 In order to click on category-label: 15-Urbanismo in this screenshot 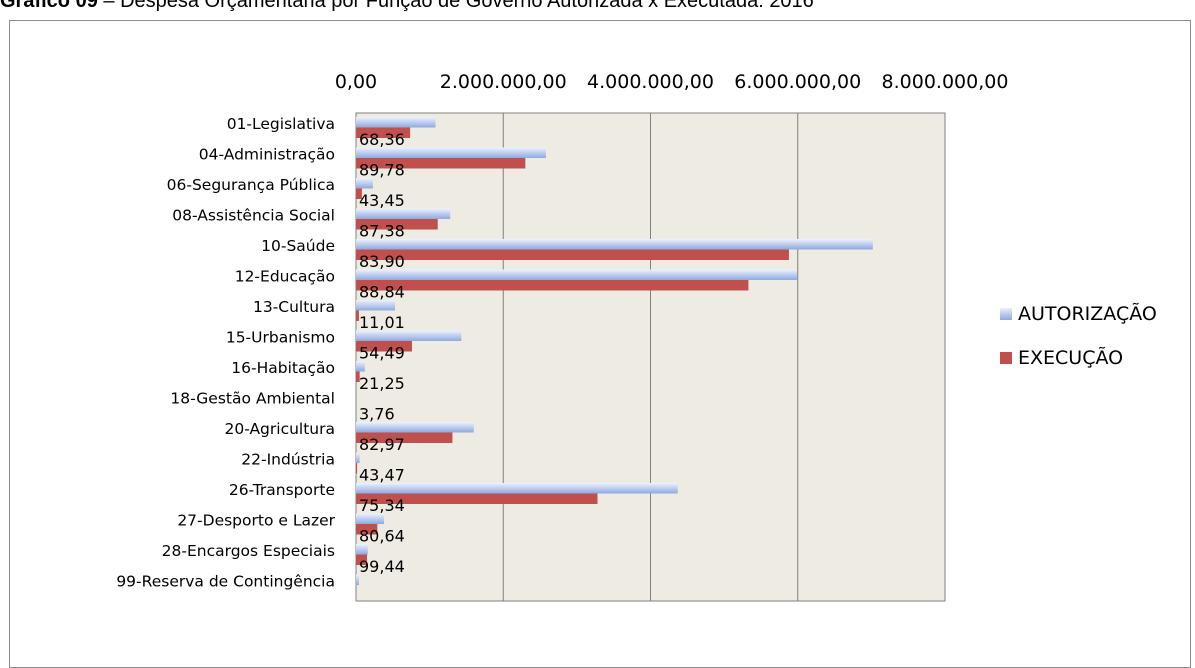, I will do `click(280, 338)`.